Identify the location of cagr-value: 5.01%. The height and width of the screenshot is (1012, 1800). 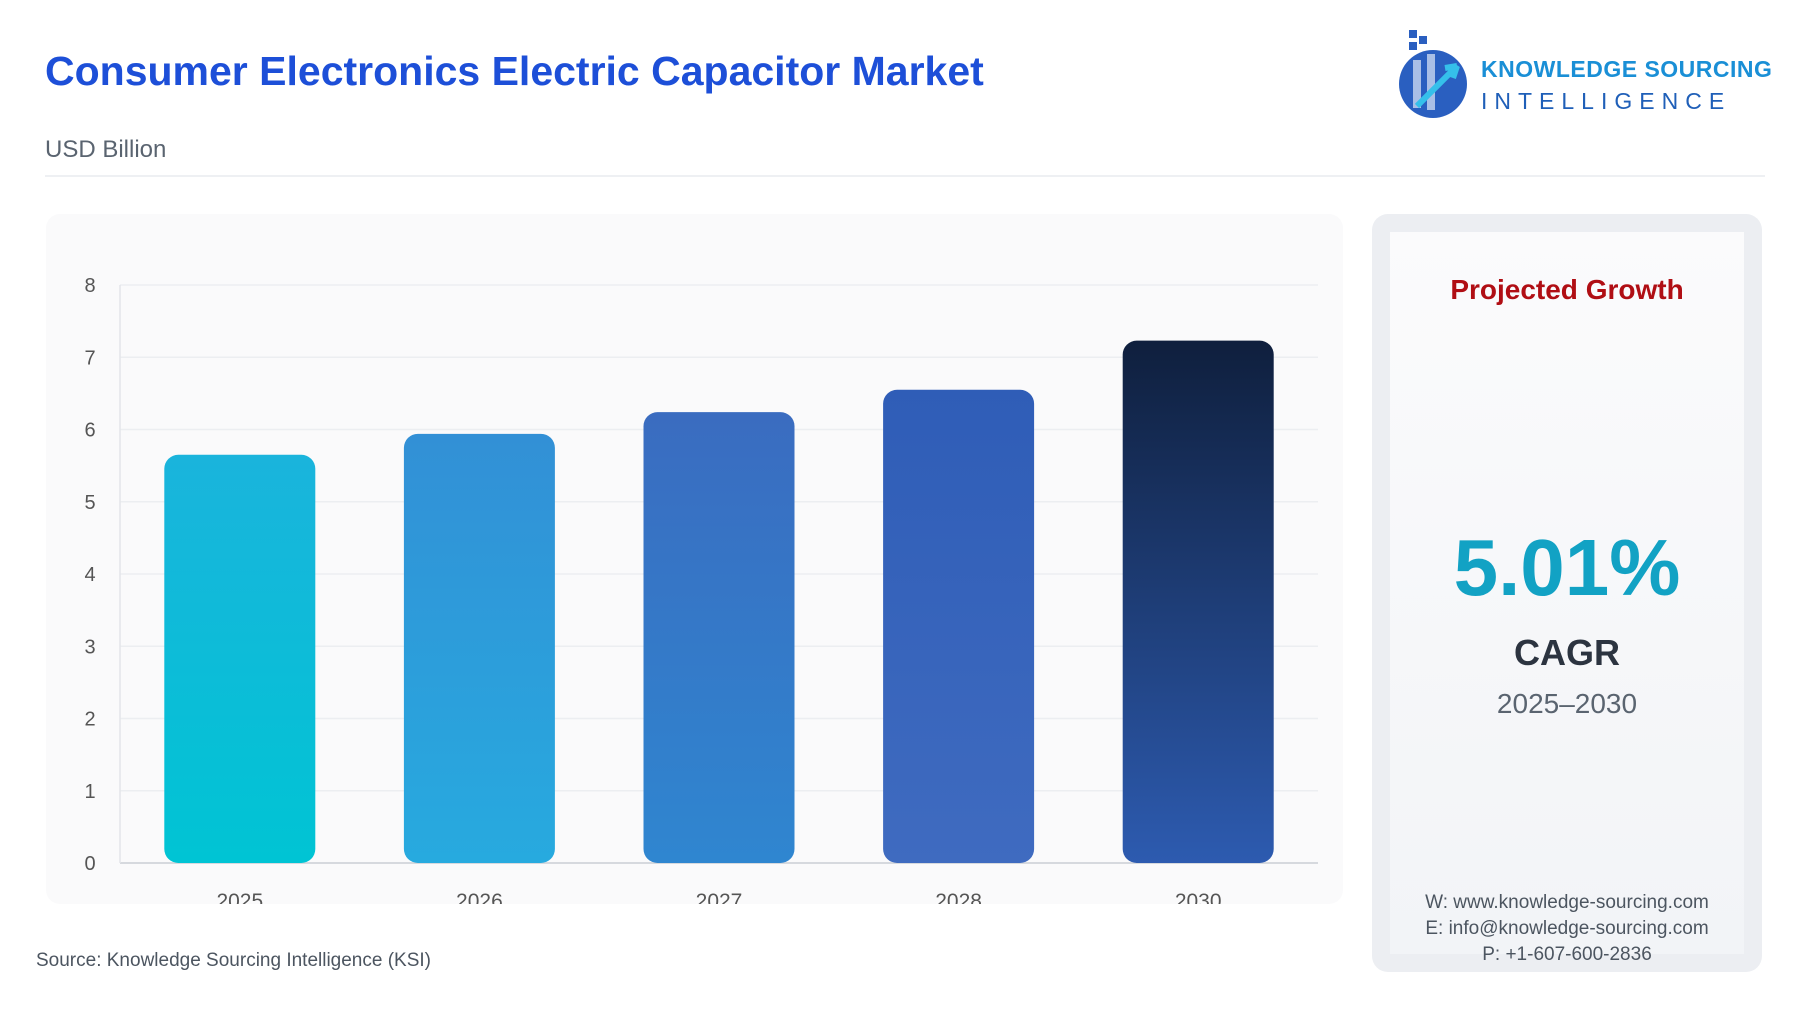
(1567, 567).